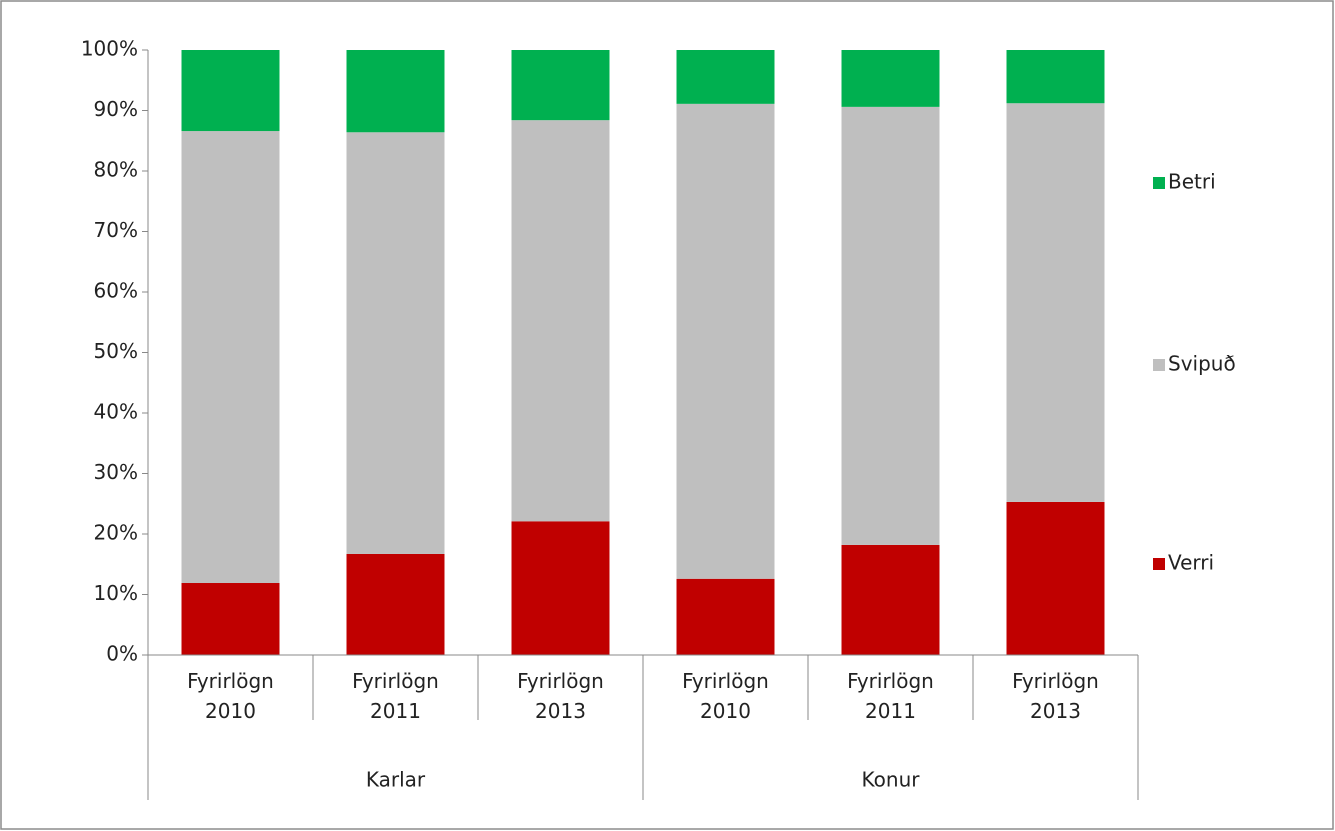 The image size is (1335, 831). Describe the element at coordinates (116, 472) in the screenshot. I see `y-tick-label: 30%` at that location.